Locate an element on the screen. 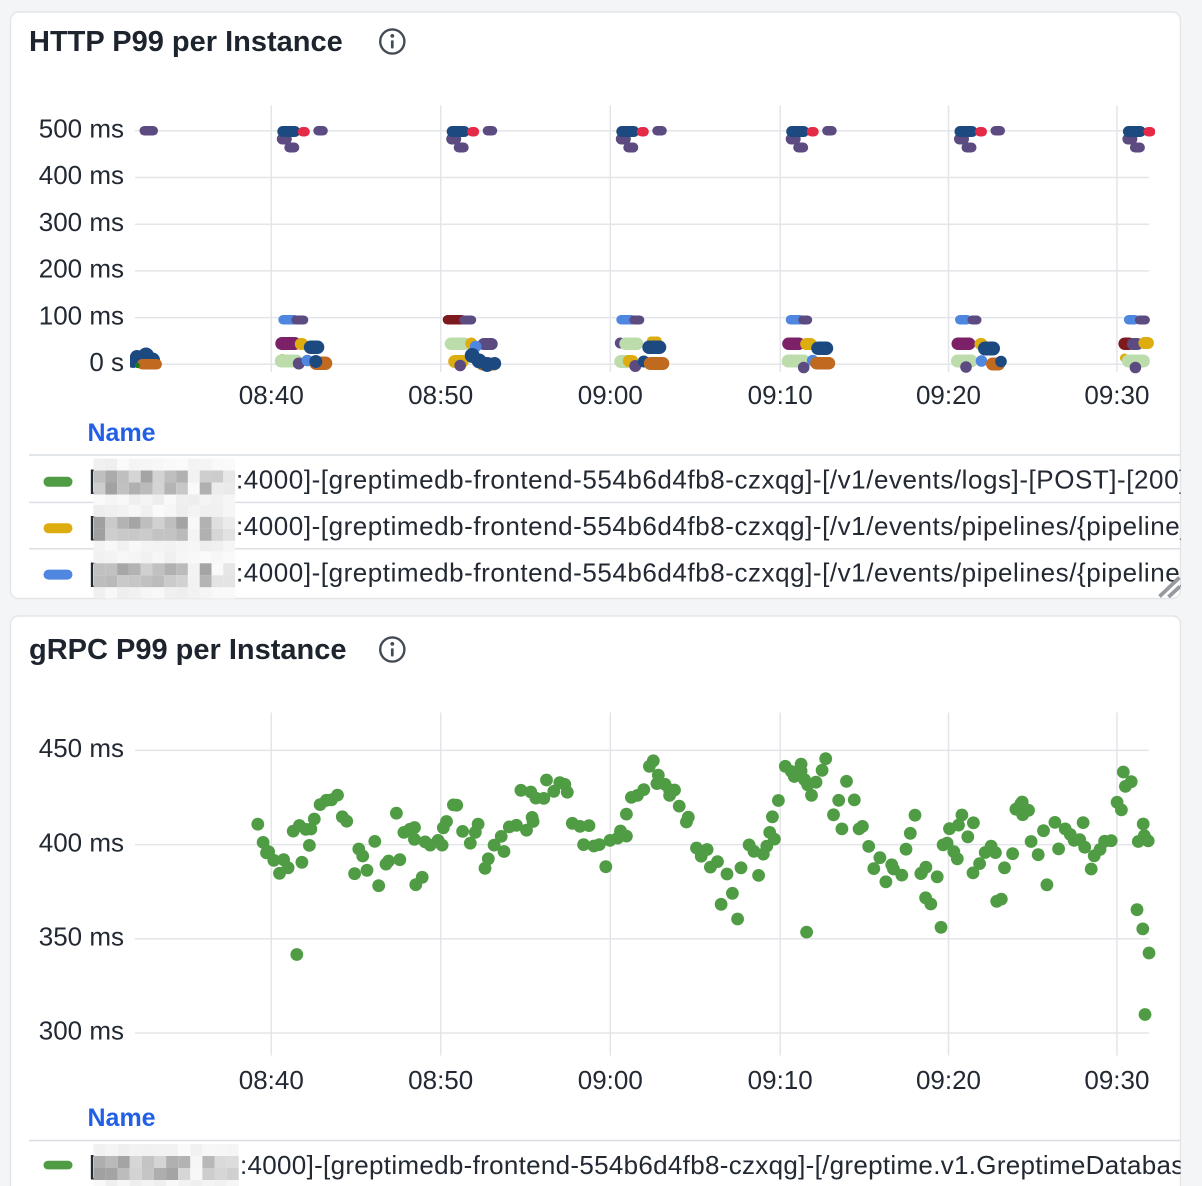 This screenshot has height=1186, width=1202. svg-text: 350 ms is located at coordinates (81, 937).